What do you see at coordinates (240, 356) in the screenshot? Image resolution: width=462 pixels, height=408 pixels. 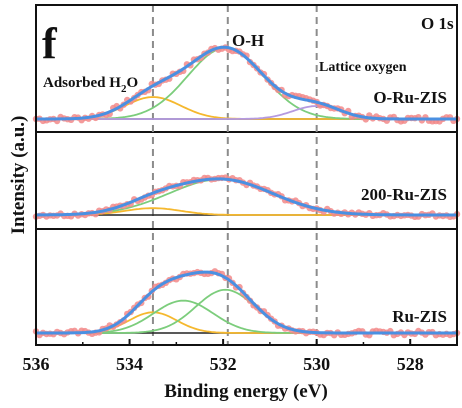 I see `x-axis: 536 534 532 530 528` at bounding box center [240, 356].